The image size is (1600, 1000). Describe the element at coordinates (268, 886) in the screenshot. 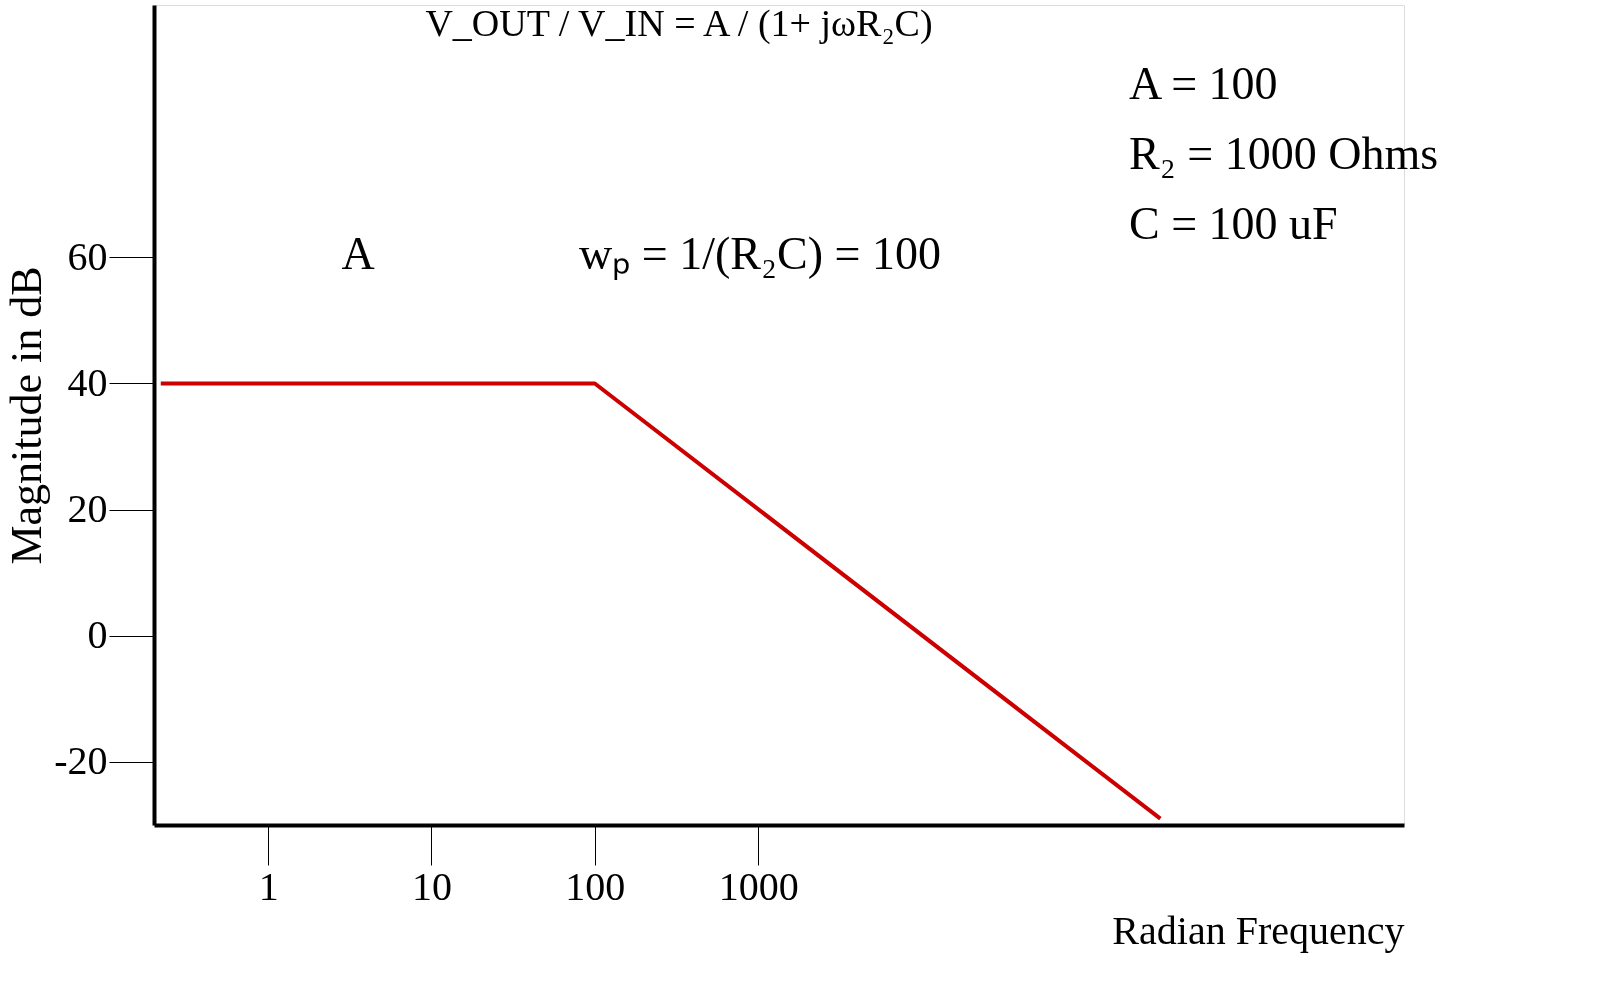

I see `x-tick-label: 1` at that location.